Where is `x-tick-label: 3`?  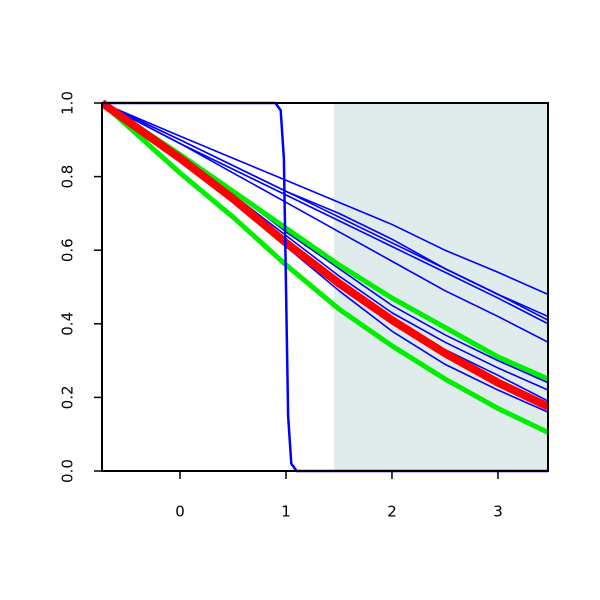 x-tick-label: 3 is located at coordinates (498, 512).